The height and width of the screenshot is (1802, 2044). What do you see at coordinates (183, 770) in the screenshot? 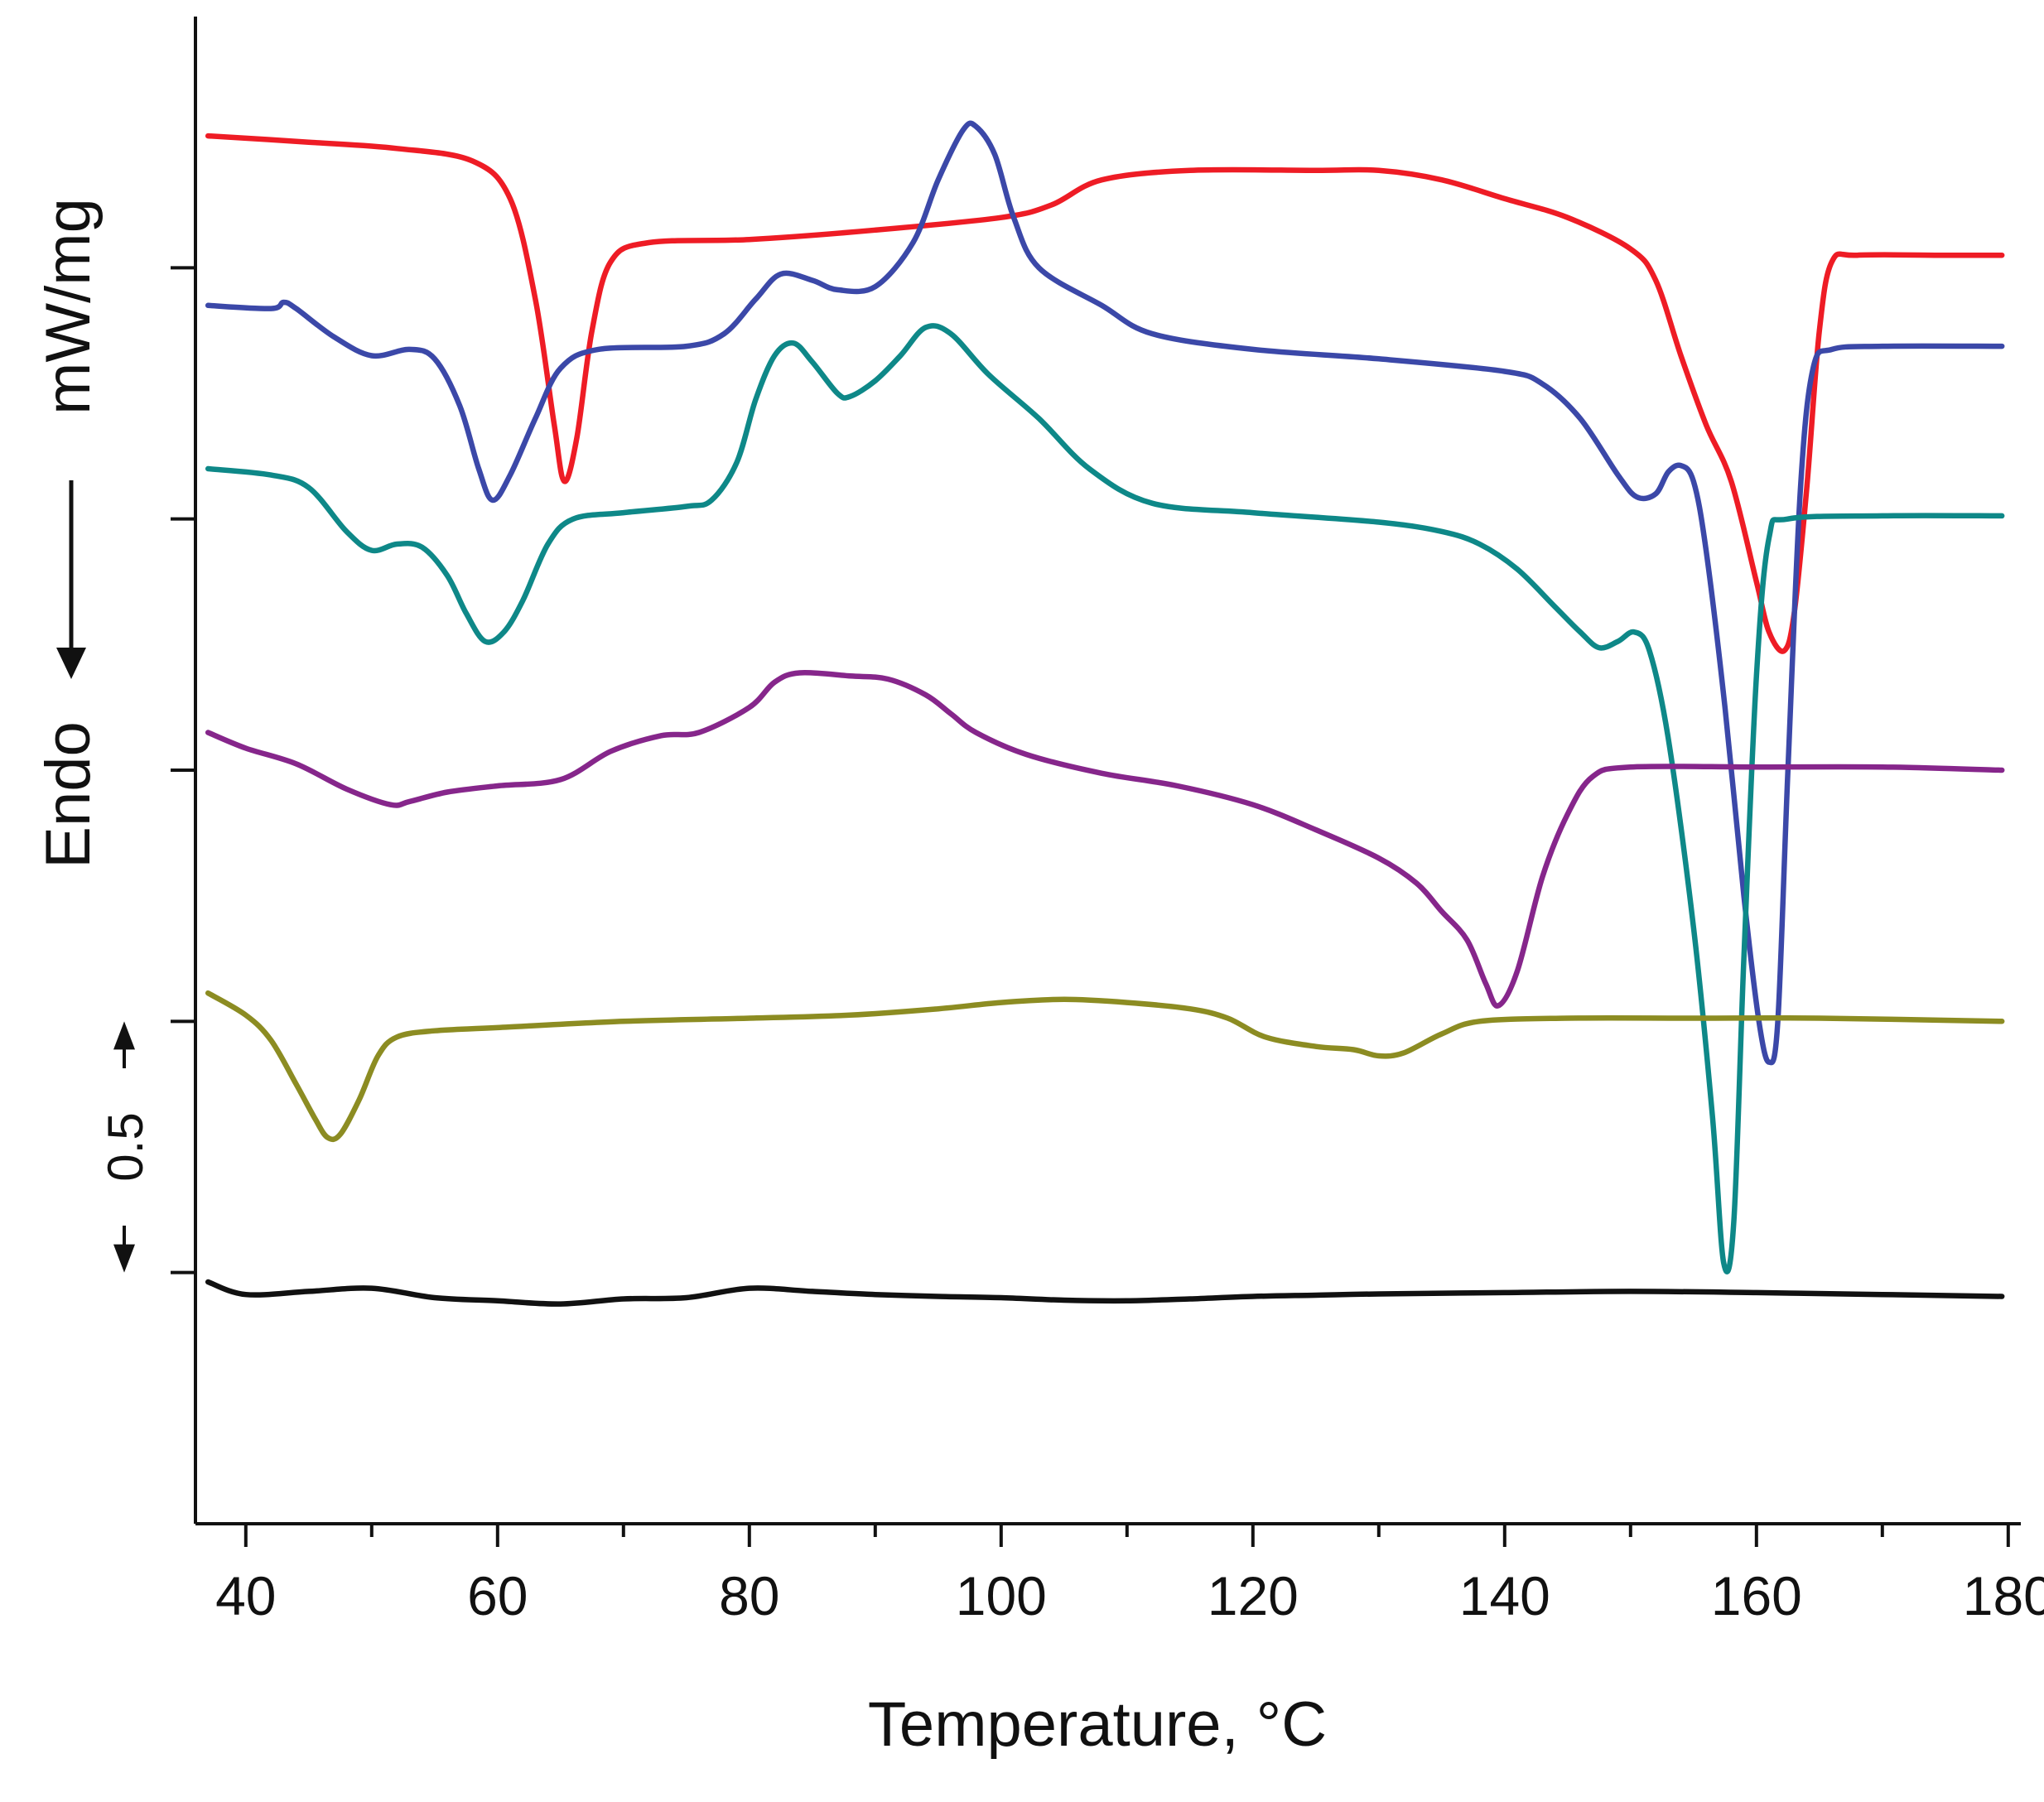
I see `y-ticks` at bounding box center [183, 770].